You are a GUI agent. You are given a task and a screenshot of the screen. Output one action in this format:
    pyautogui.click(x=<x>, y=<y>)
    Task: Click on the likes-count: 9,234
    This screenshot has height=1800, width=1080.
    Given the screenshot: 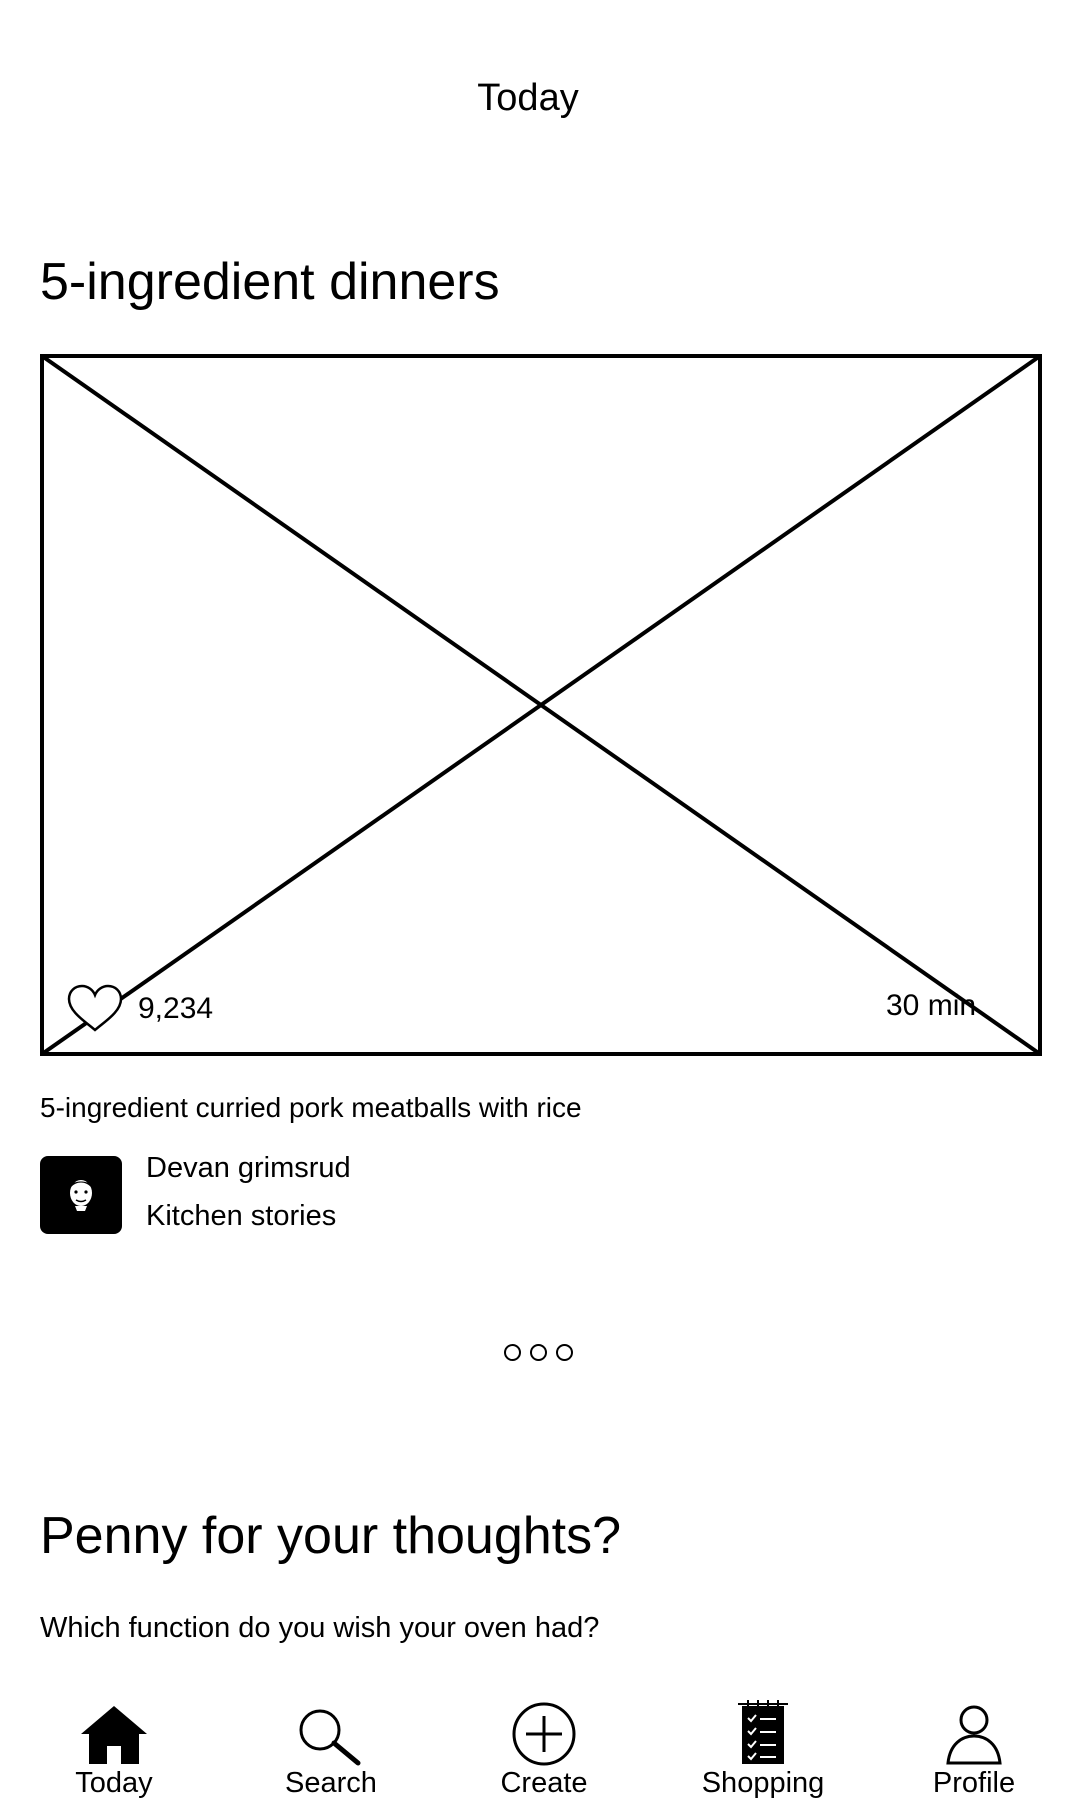 What is the action you would take?
    pyautogui.click(x=176, y=1008)
    